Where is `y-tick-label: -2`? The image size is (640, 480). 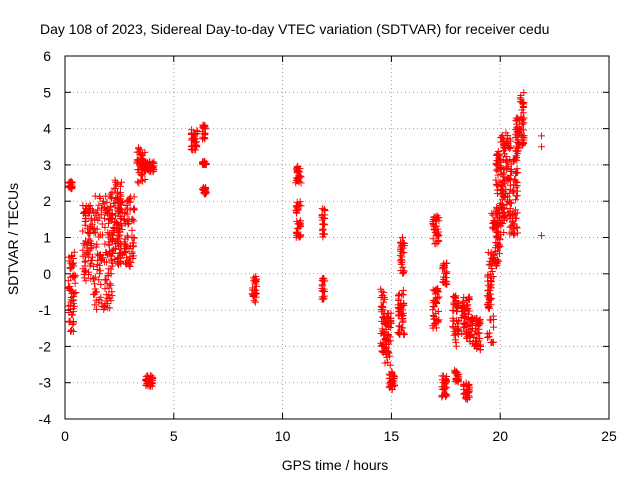 y-tick-label: -2 is located at coordinates (45, 346).